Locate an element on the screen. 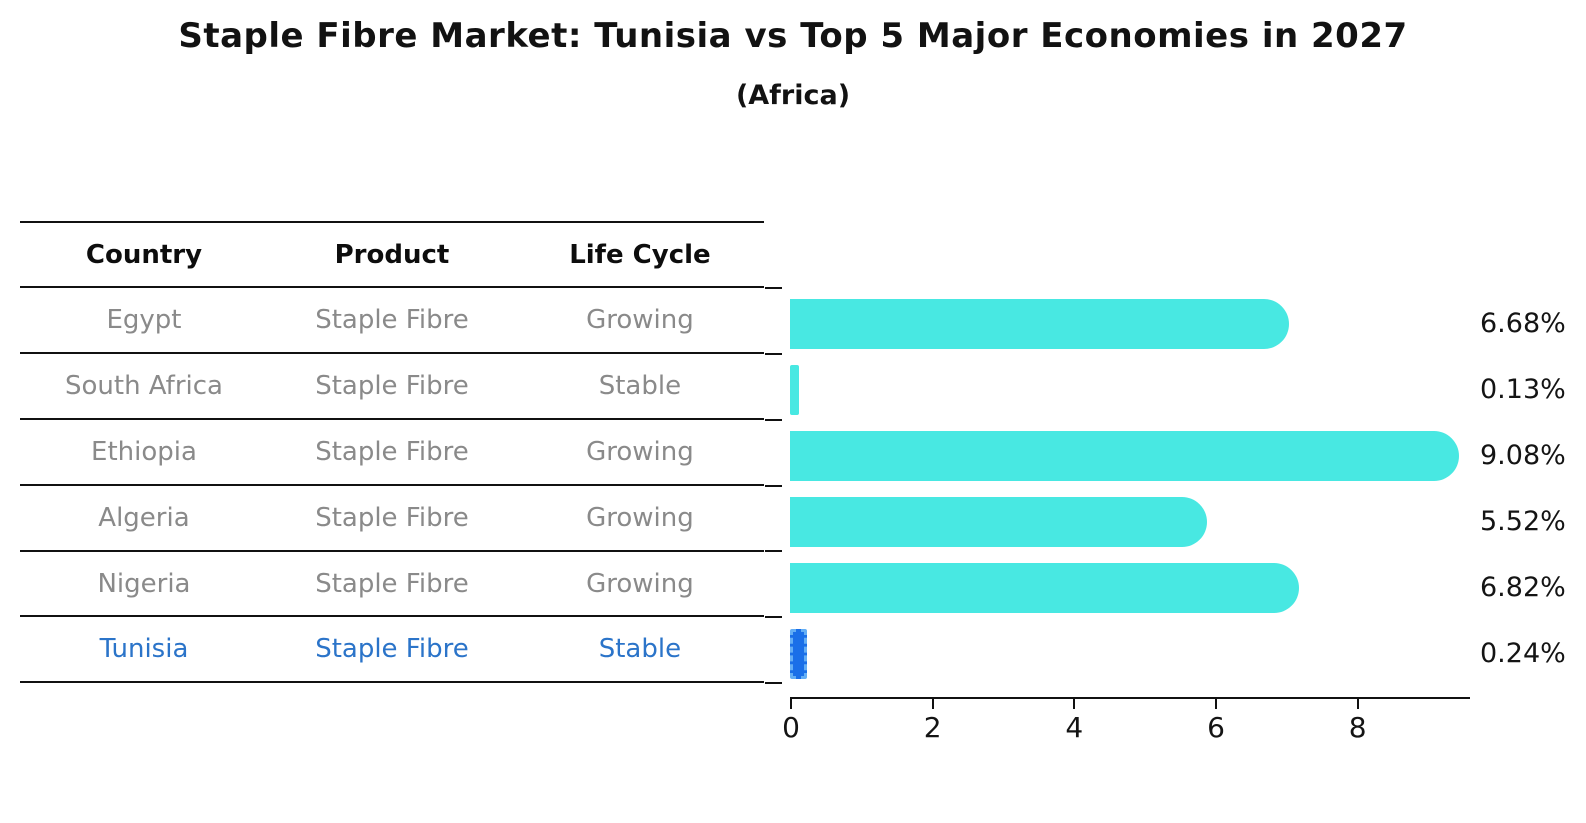  x-tick-label: 6 is located at coordinates (1216, 727).